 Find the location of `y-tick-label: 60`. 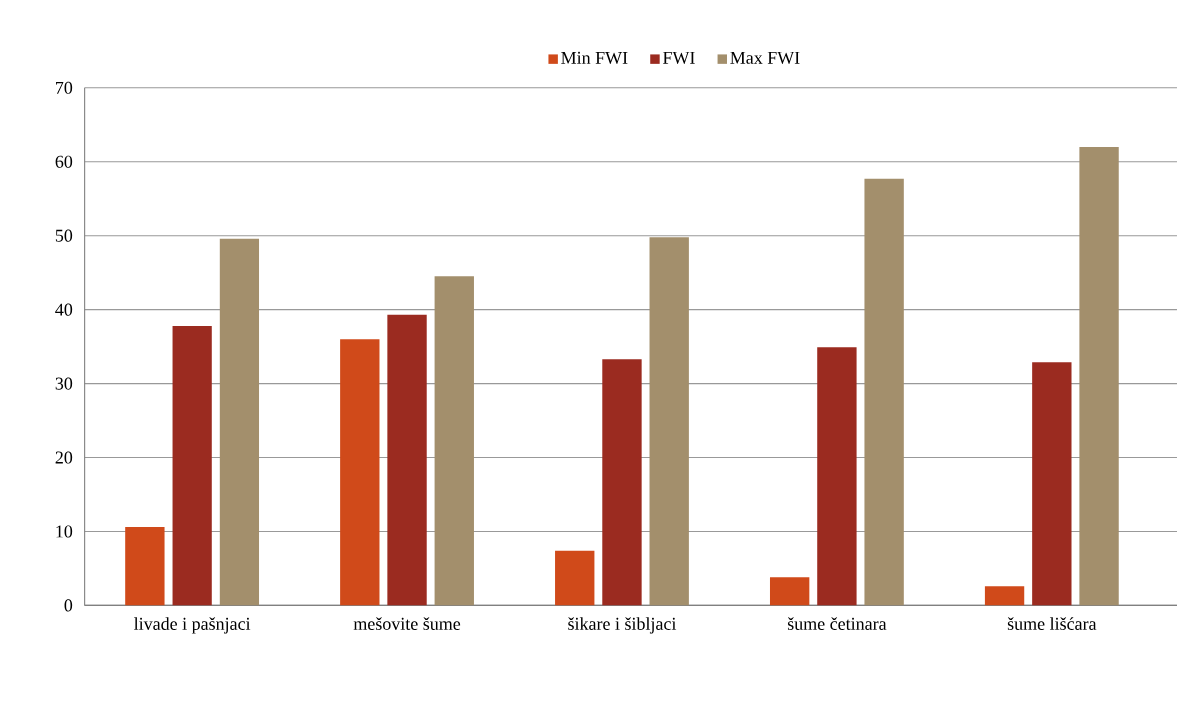

y-tick-label: 60 is located at coordinates (64, 161).